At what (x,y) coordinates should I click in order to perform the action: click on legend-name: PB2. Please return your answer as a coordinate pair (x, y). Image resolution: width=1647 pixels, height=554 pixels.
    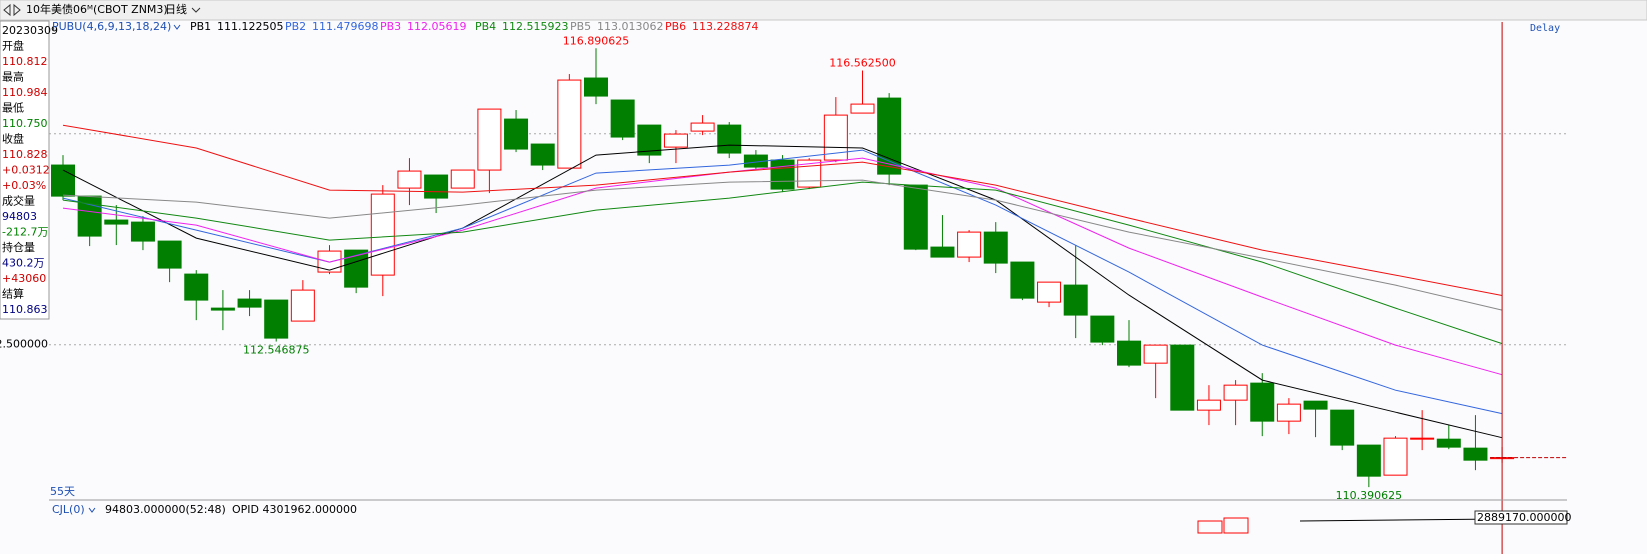
    Looking at the image, I should click on (295, 26).